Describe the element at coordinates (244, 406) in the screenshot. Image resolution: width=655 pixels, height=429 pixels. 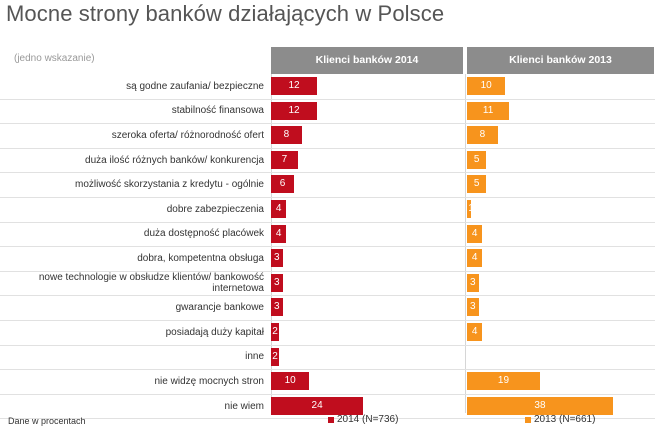
I see `category-label: nie wiem` at that location.